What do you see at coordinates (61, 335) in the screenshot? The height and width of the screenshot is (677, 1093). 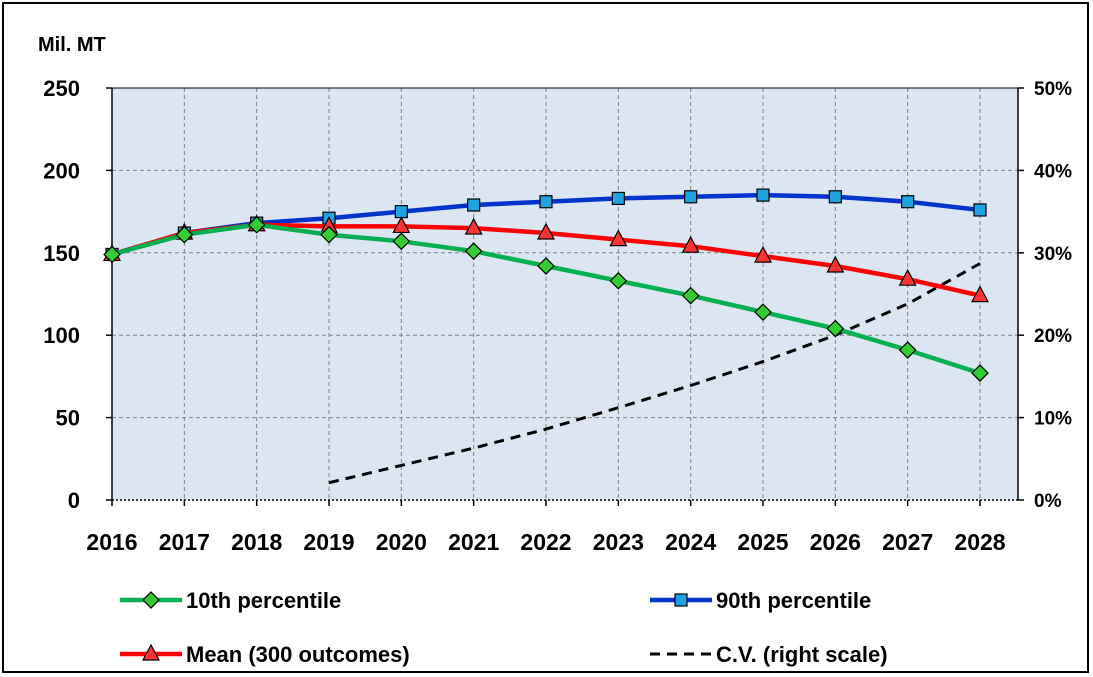 I see `y-tick-label: 100` at bounding box center [61, 335].